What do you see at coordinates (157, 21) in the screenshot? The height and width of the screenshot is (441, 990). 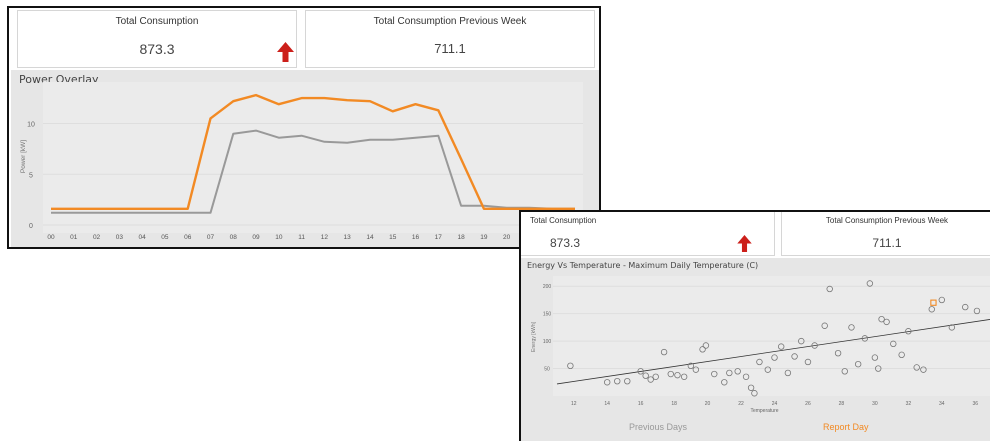 I see `kpi-title: Total Consumption` at bounding box center [157, 21].